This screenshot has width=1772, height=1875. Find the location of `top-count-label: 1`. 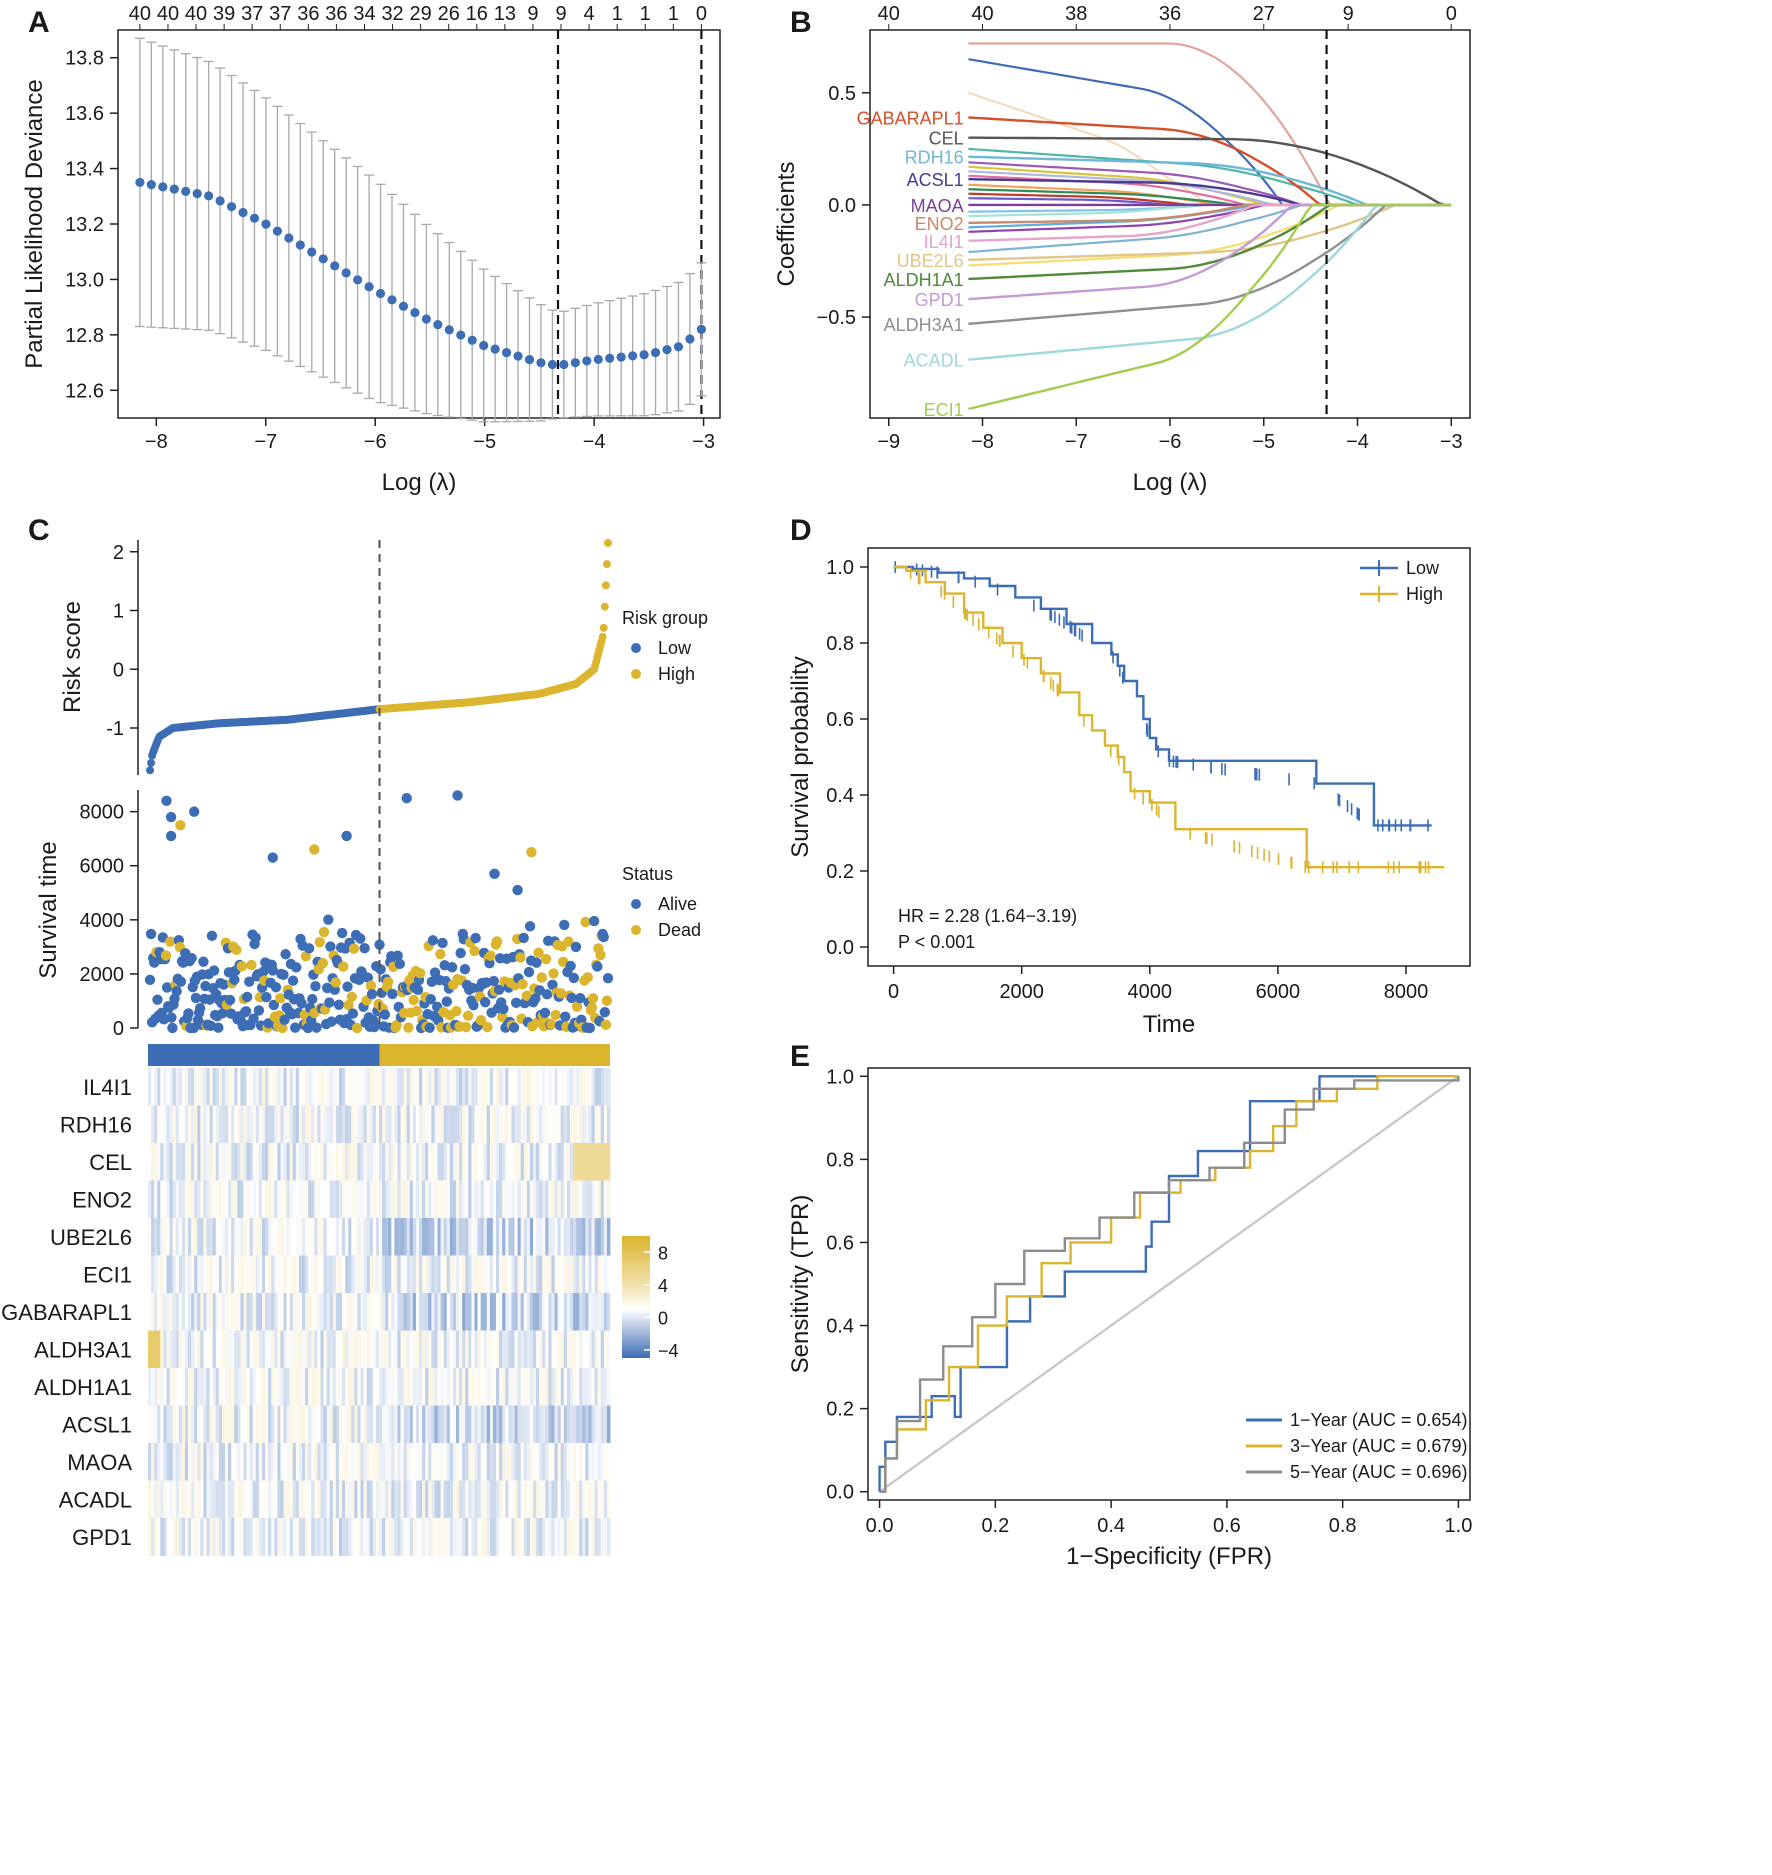

top-count-label: 1 is located at coordinates (645, 14).